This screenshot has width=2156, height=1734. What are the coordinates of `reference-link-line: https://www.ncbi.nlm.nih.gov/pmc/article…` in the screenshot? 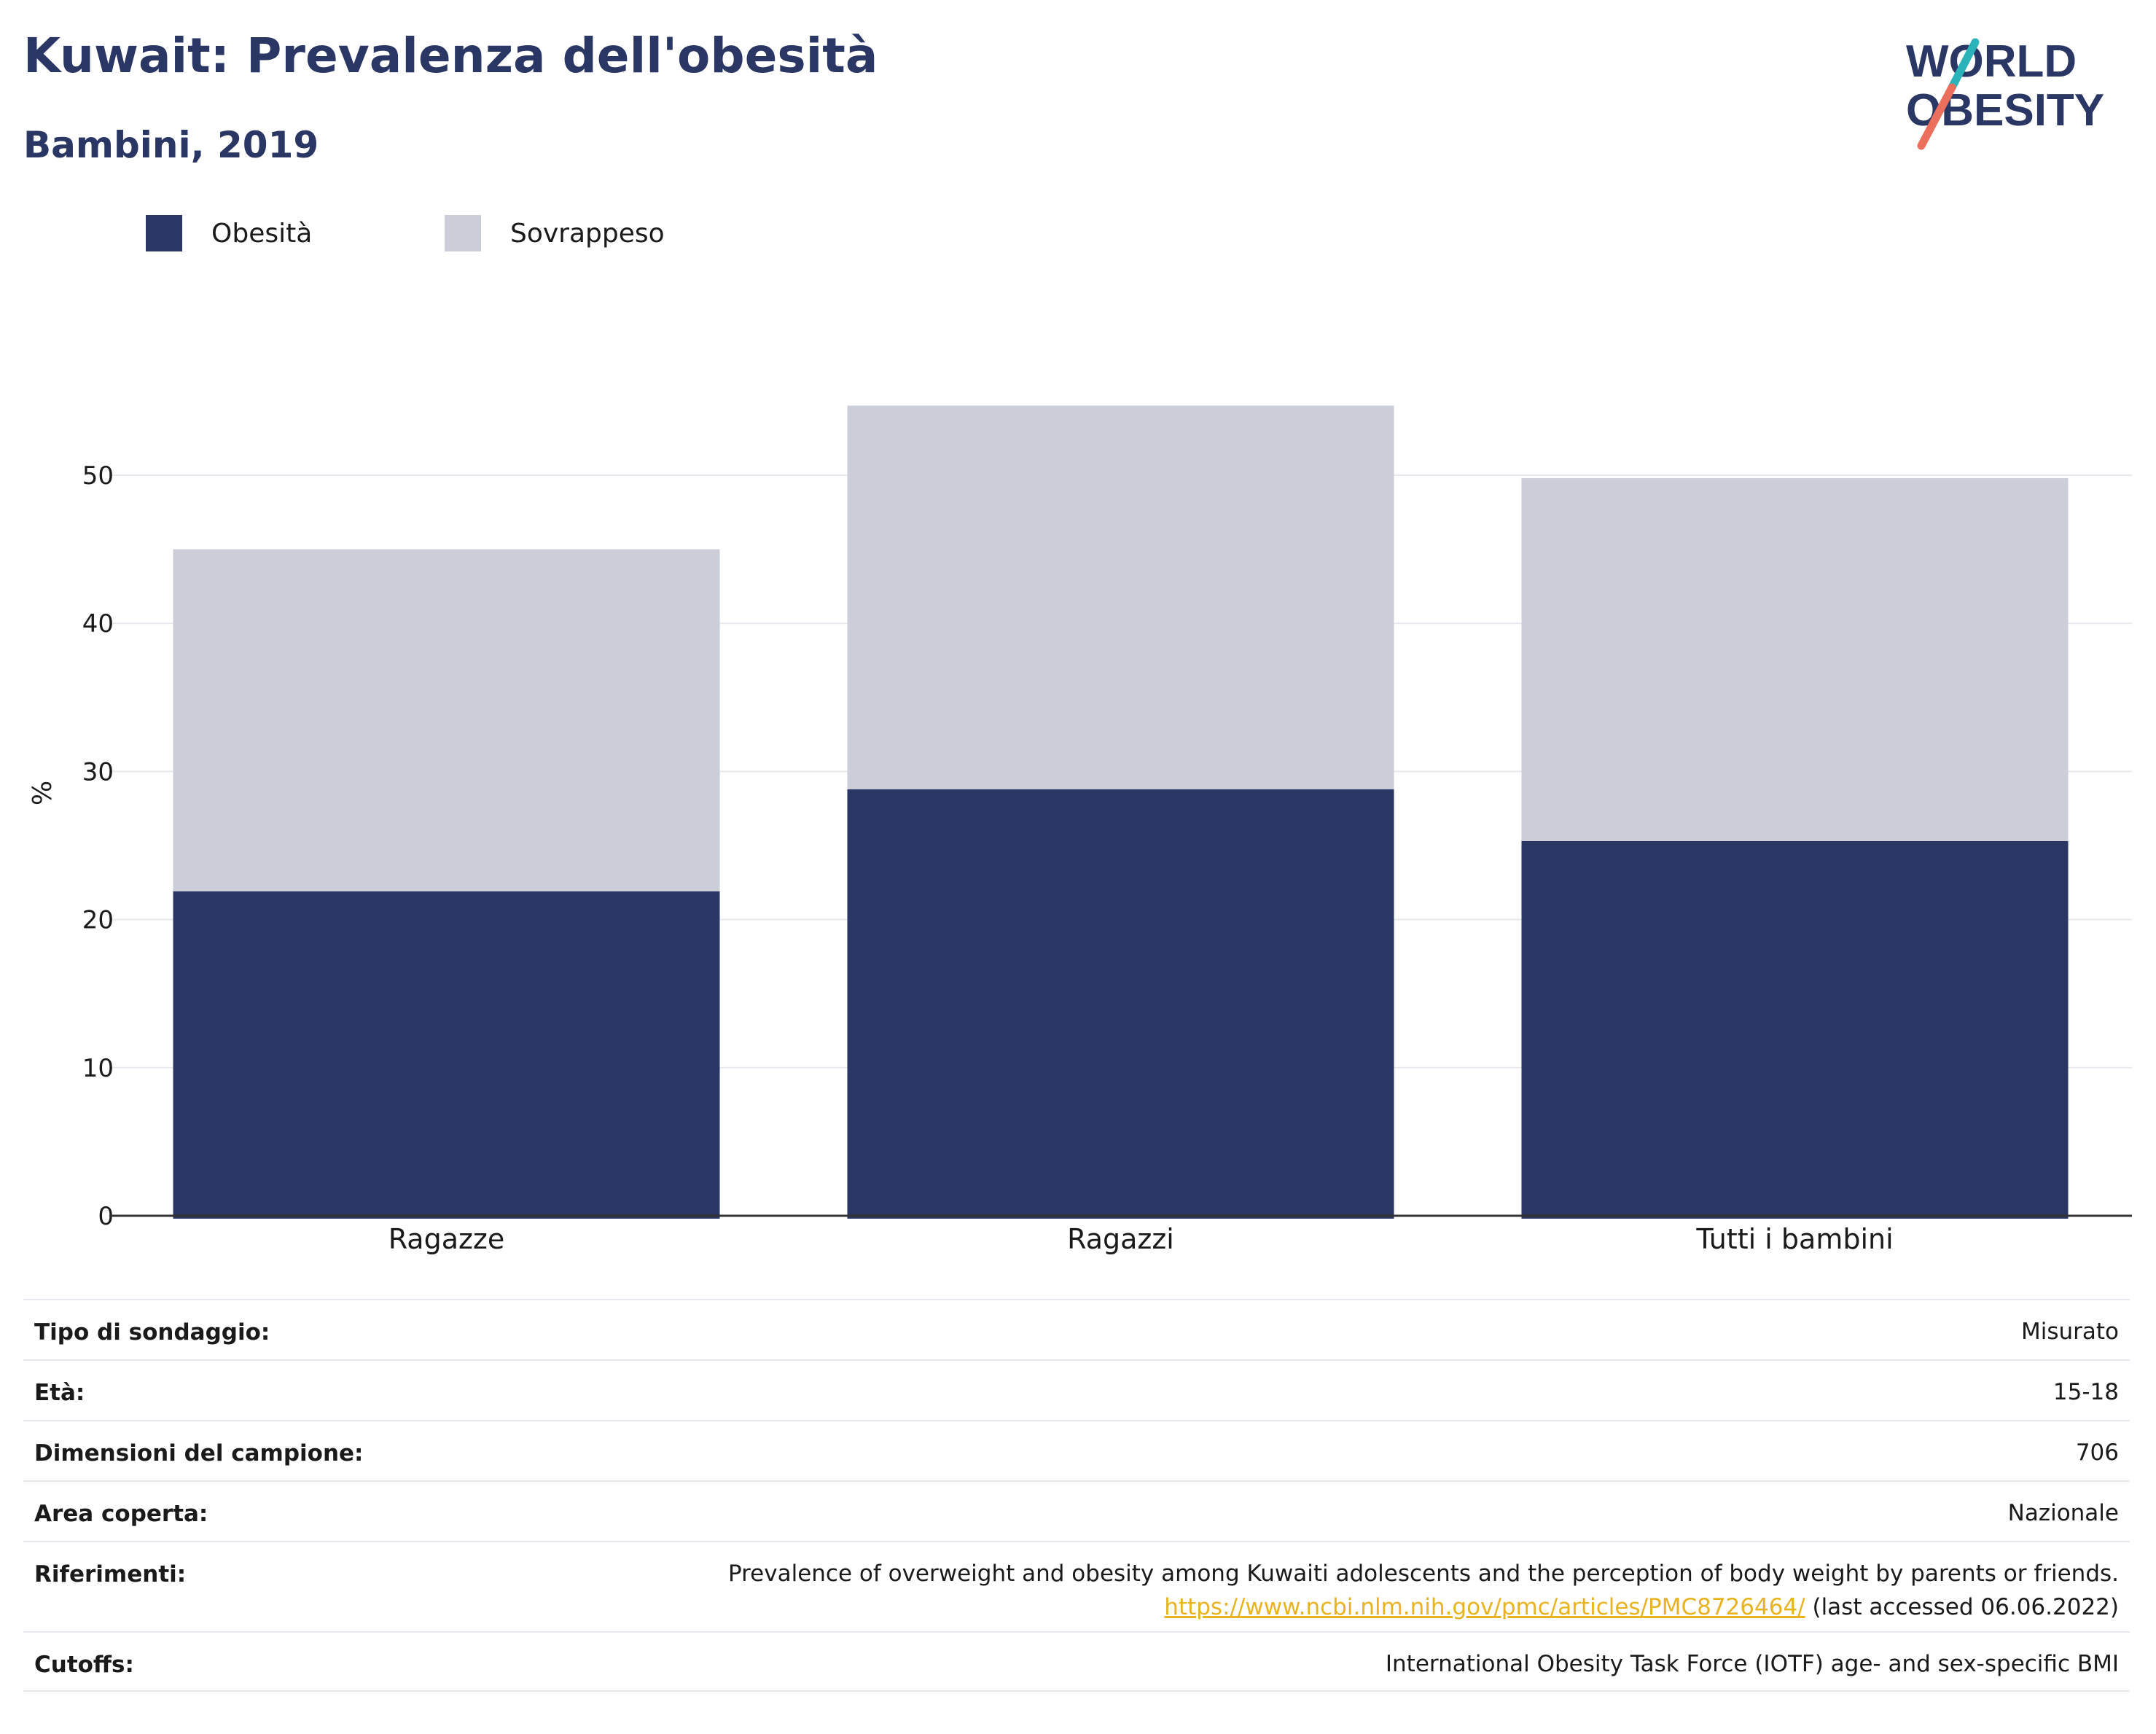 It's located at (1423, 1607).